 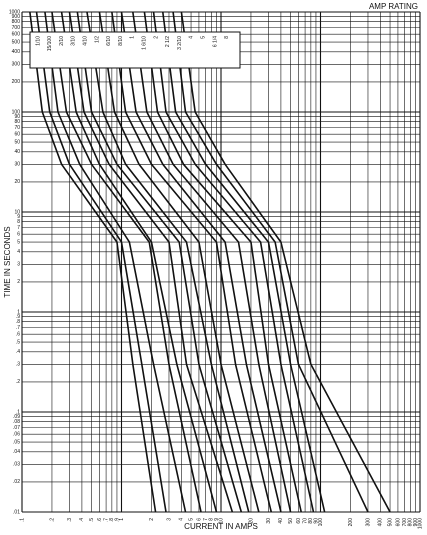 I want to click on y-tick-label: 4, so click(x=18, y=252).